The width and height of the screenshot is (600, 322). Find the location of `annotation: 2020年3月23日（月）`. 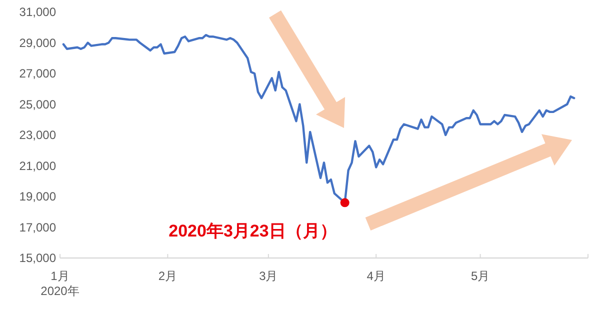

annotation: 2020年3月23日（月） is located at coordinates (252, 231).